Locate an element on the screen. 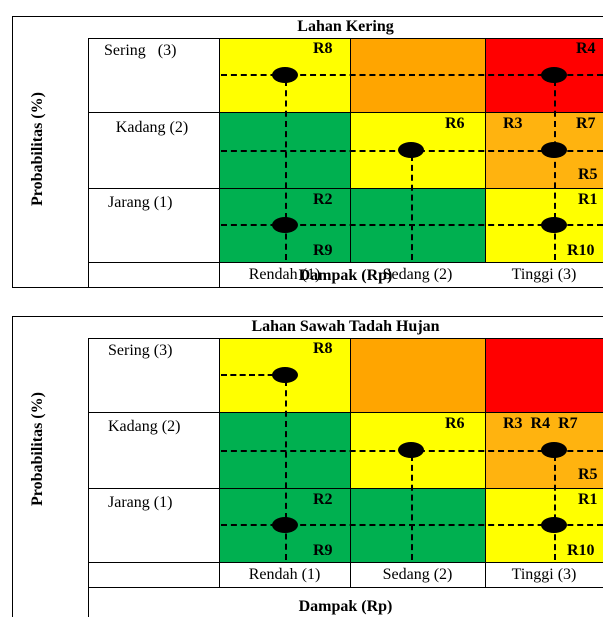 This screenshot has width=603, height=617. risk-tag: R4 is located at coordinates (586, 48).